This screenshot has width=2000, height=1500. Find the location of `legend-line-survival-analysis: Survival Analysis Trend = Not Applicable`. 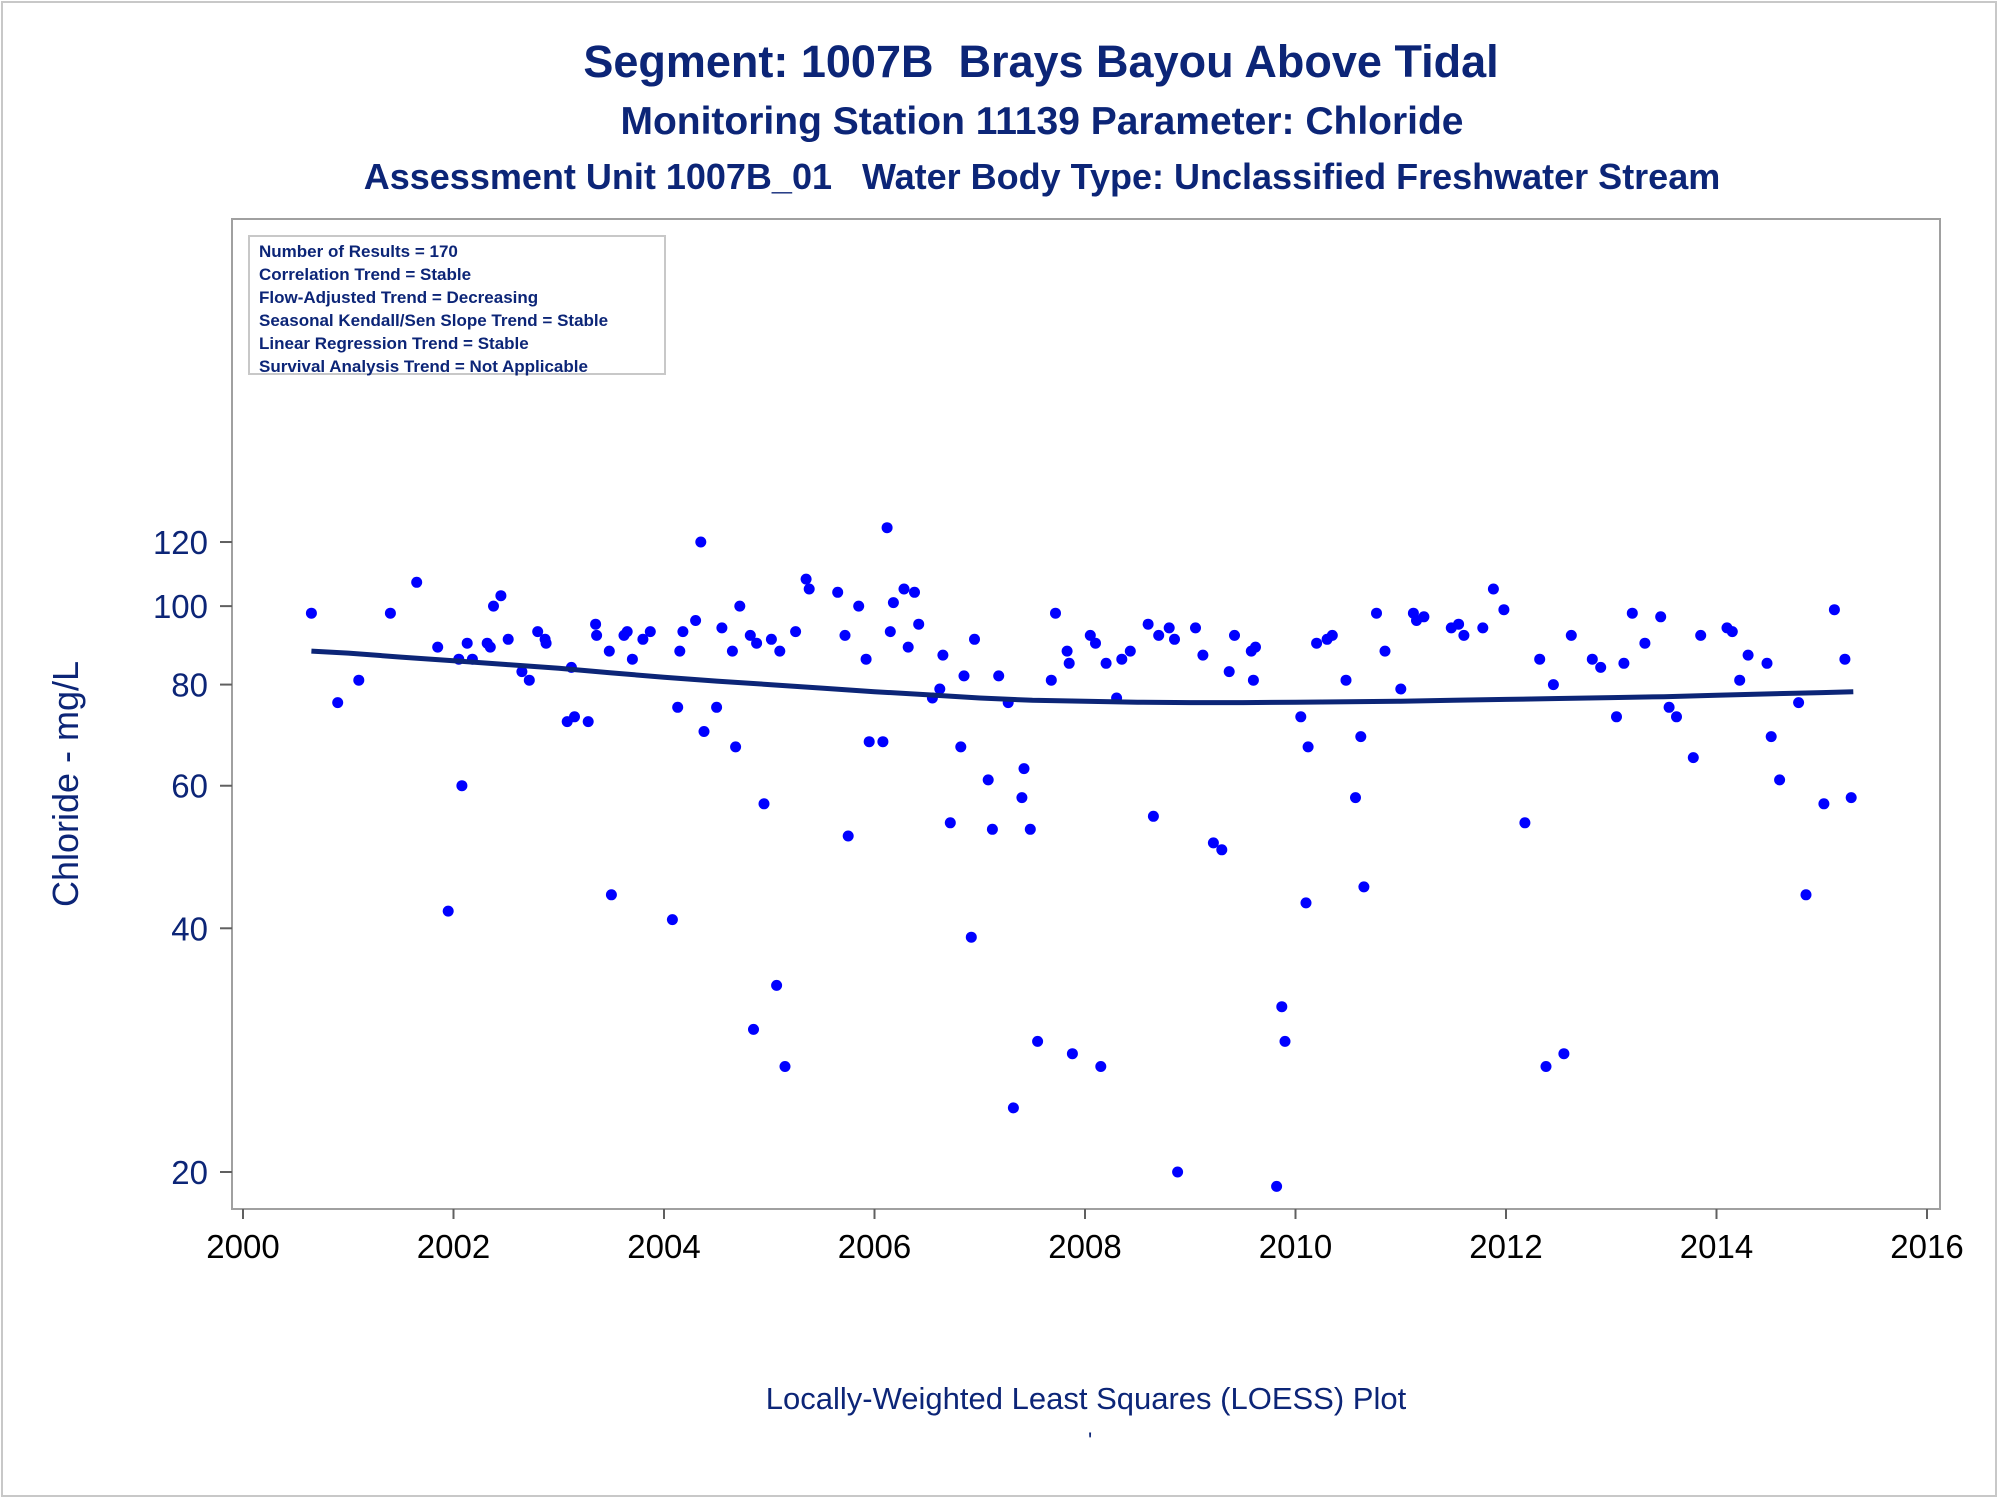

legend-line-survival-analysis: Survival Analysis Trend = Not Applicable is located at coordinates (423, 366).